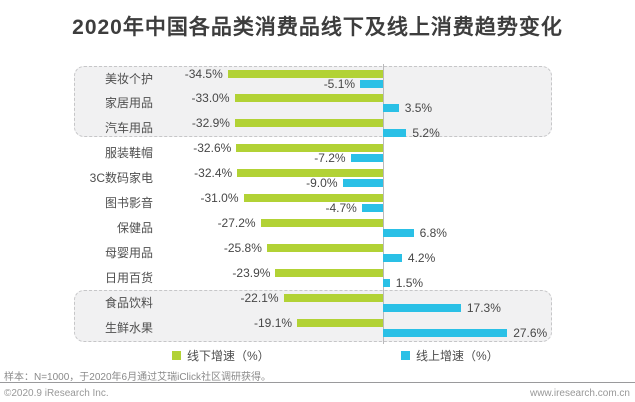 The image size is (635, 402). Describe the element at coordinates (128, 153) in the screenshot. I see `category-label: 服装鞋帽` at that location.